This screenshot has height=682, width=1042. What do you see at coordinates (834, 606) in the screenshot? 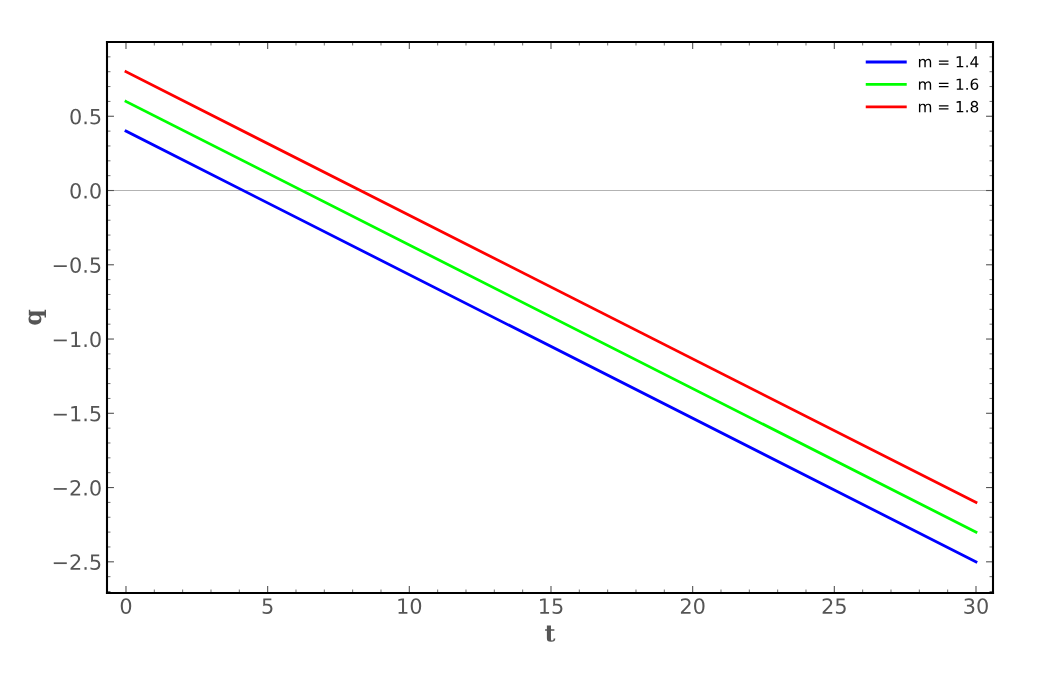
I see `x-tick-label: 25` at bounding box center [834, 606].